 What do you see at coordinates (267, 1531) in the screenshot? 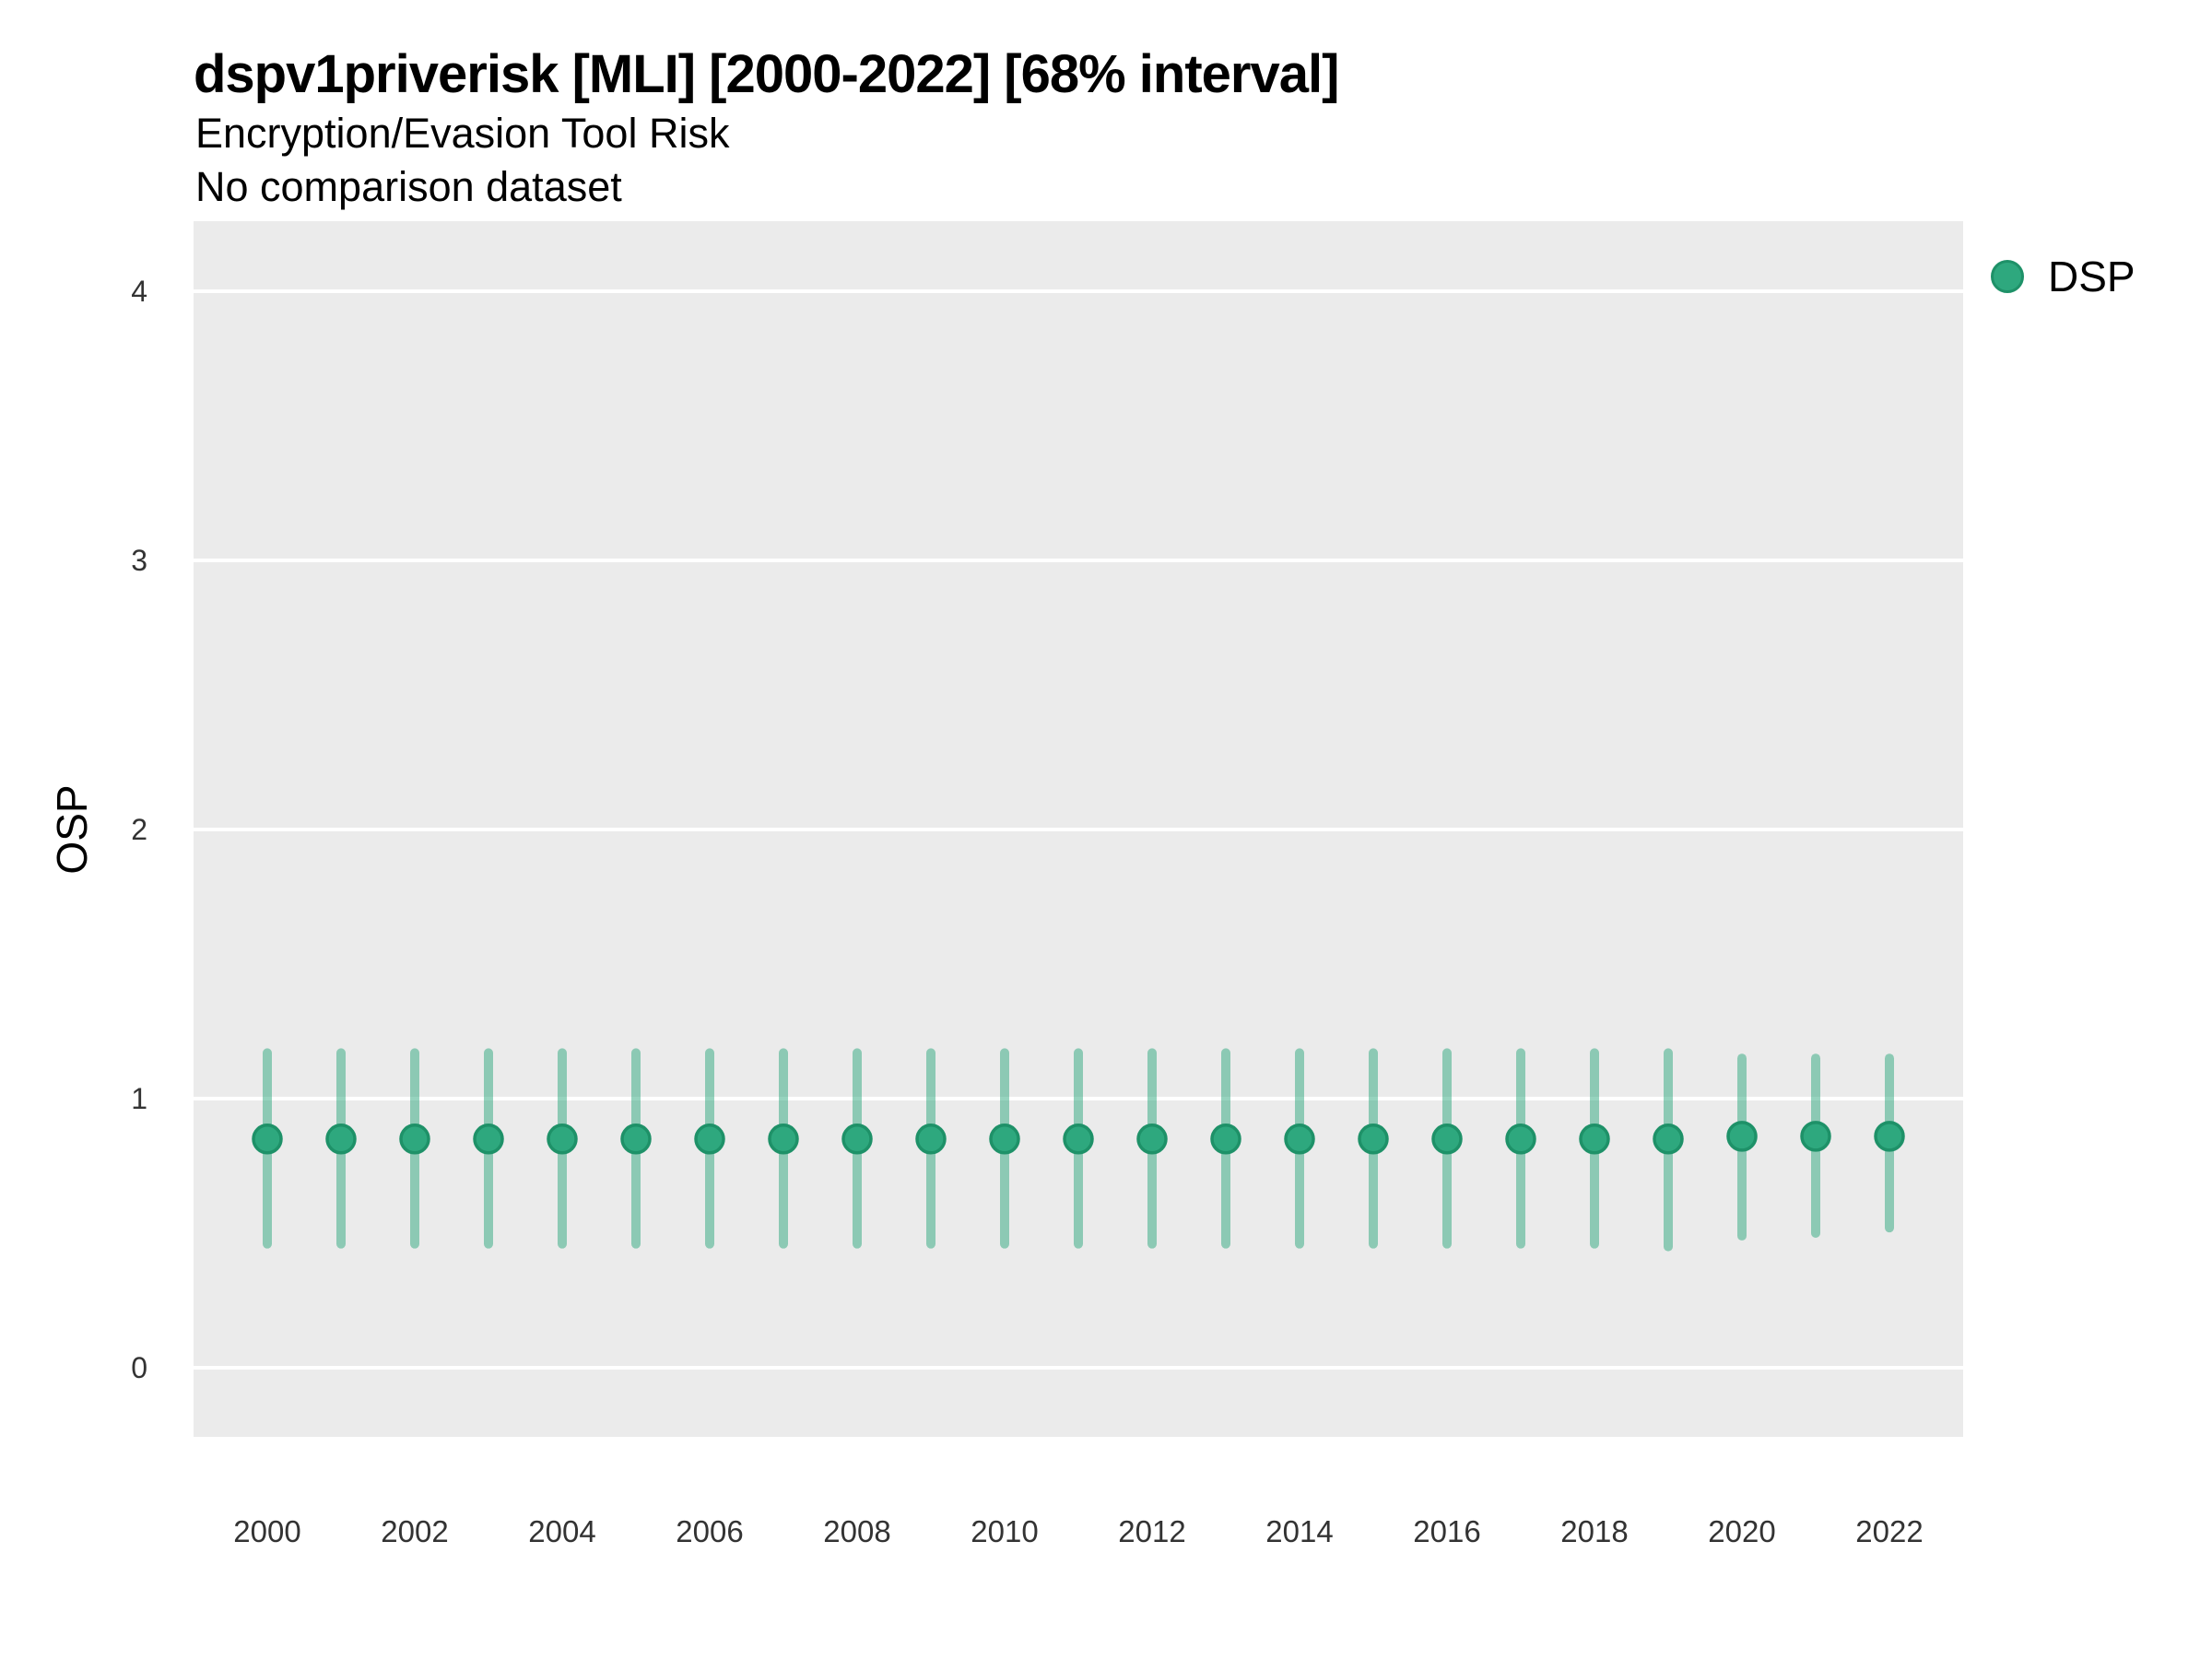
I see `x-tick-label-2000: 2000` at bounding box center [267, 1531].